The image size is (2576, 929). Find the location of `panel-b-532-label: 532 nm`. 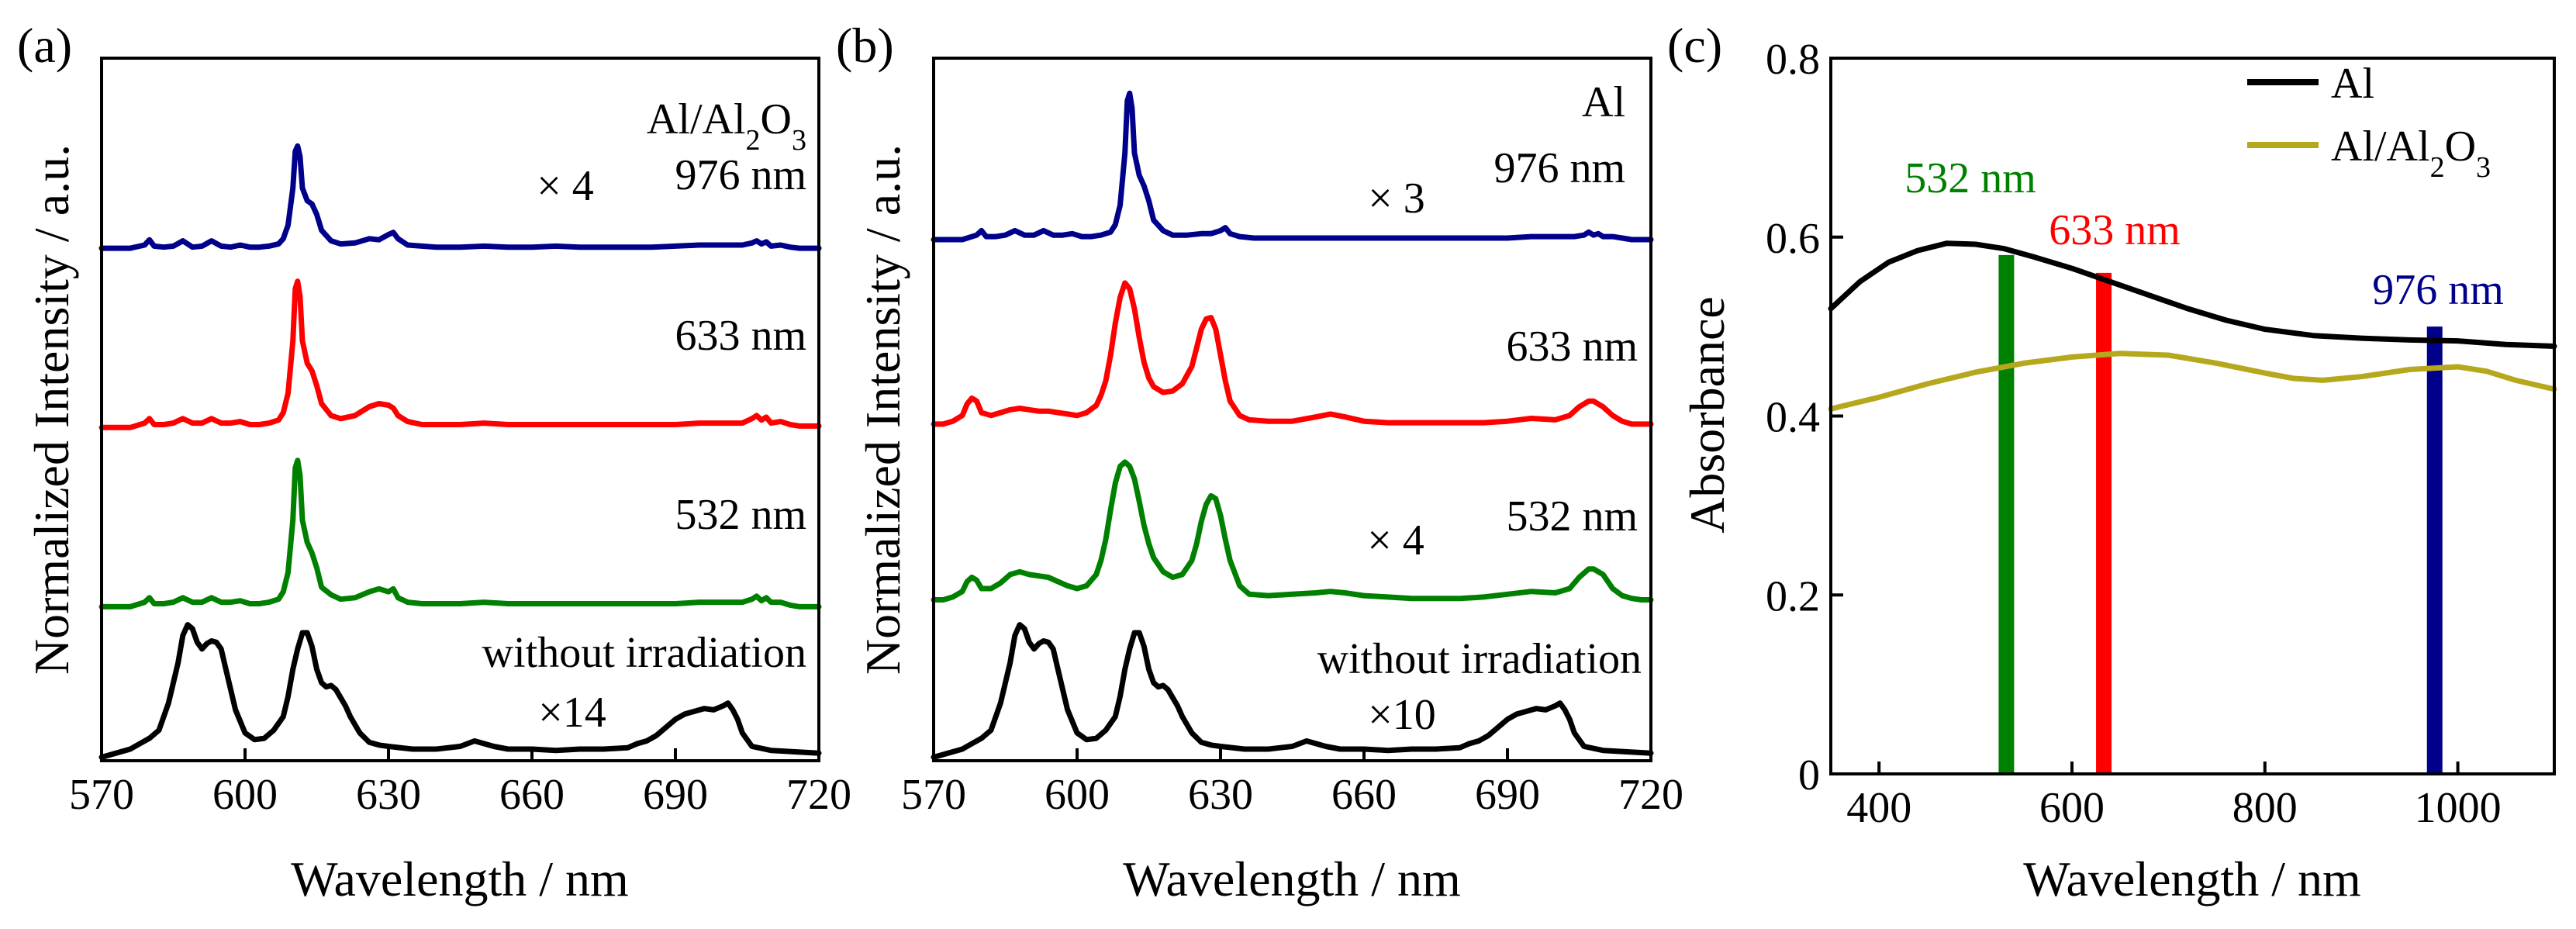

panel-b-532-label: 532 nm is located at coordinates (1572, 516).